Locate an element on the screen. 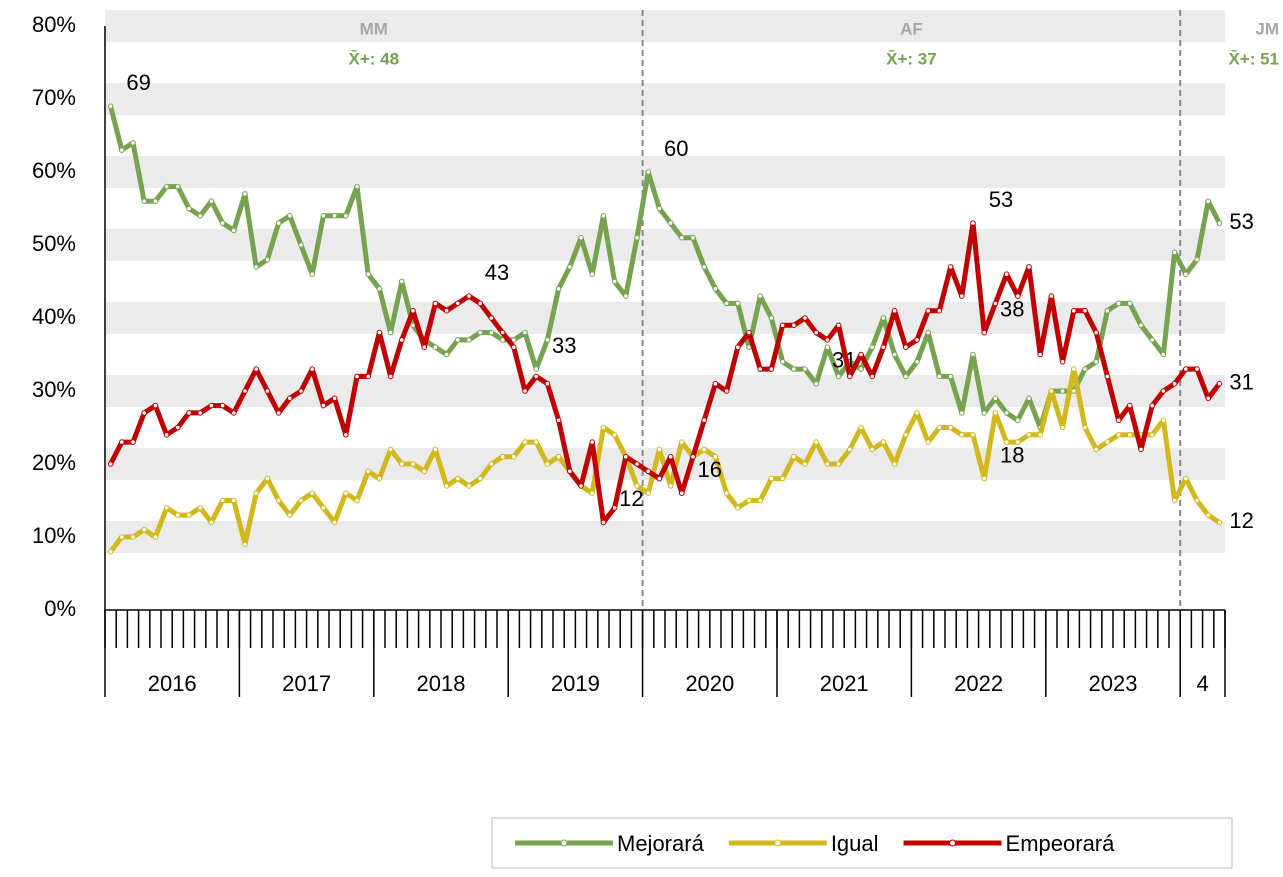 The image size is (1283, 877). y-tick-label: 50% is located at coordinates (54, 243).